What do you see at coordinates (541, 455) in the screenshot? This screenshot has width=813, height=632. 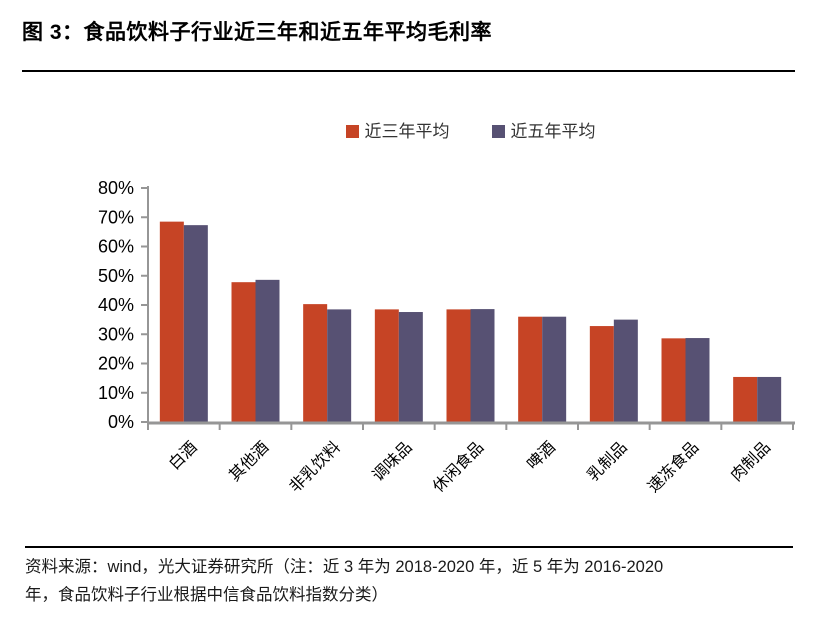 I see `x-category-label-啤酒: 啤酒` at bounding box center [541, 455].